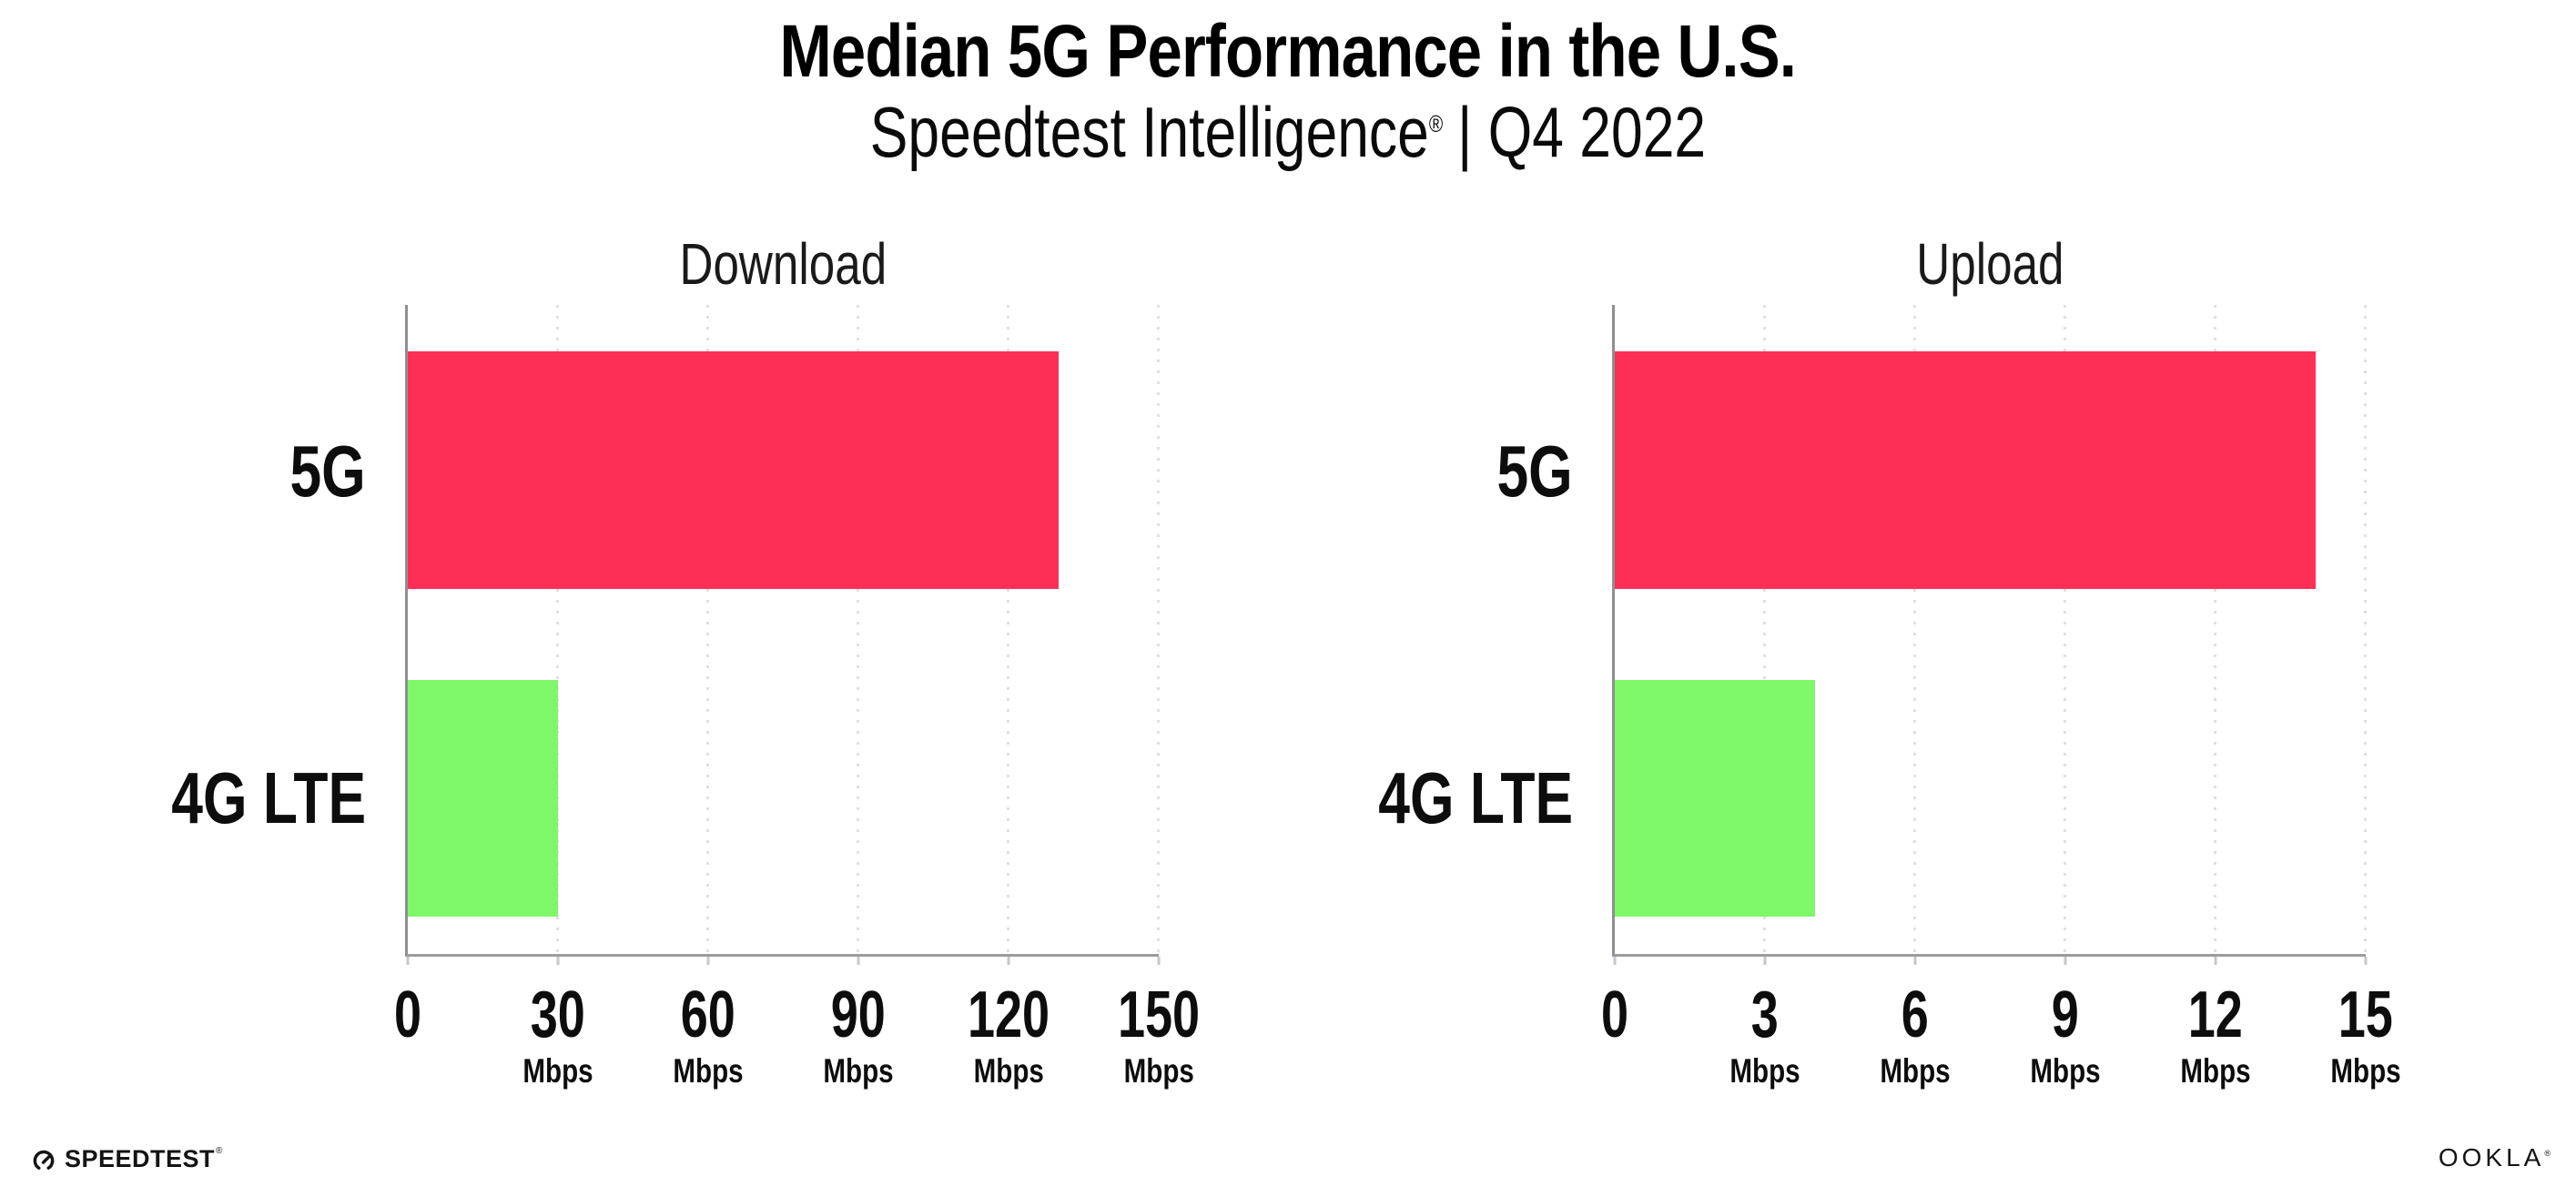 This screenshot has width=2576, height=1197. I want to click on x-tick-value: 9, so click(2065, 1015).